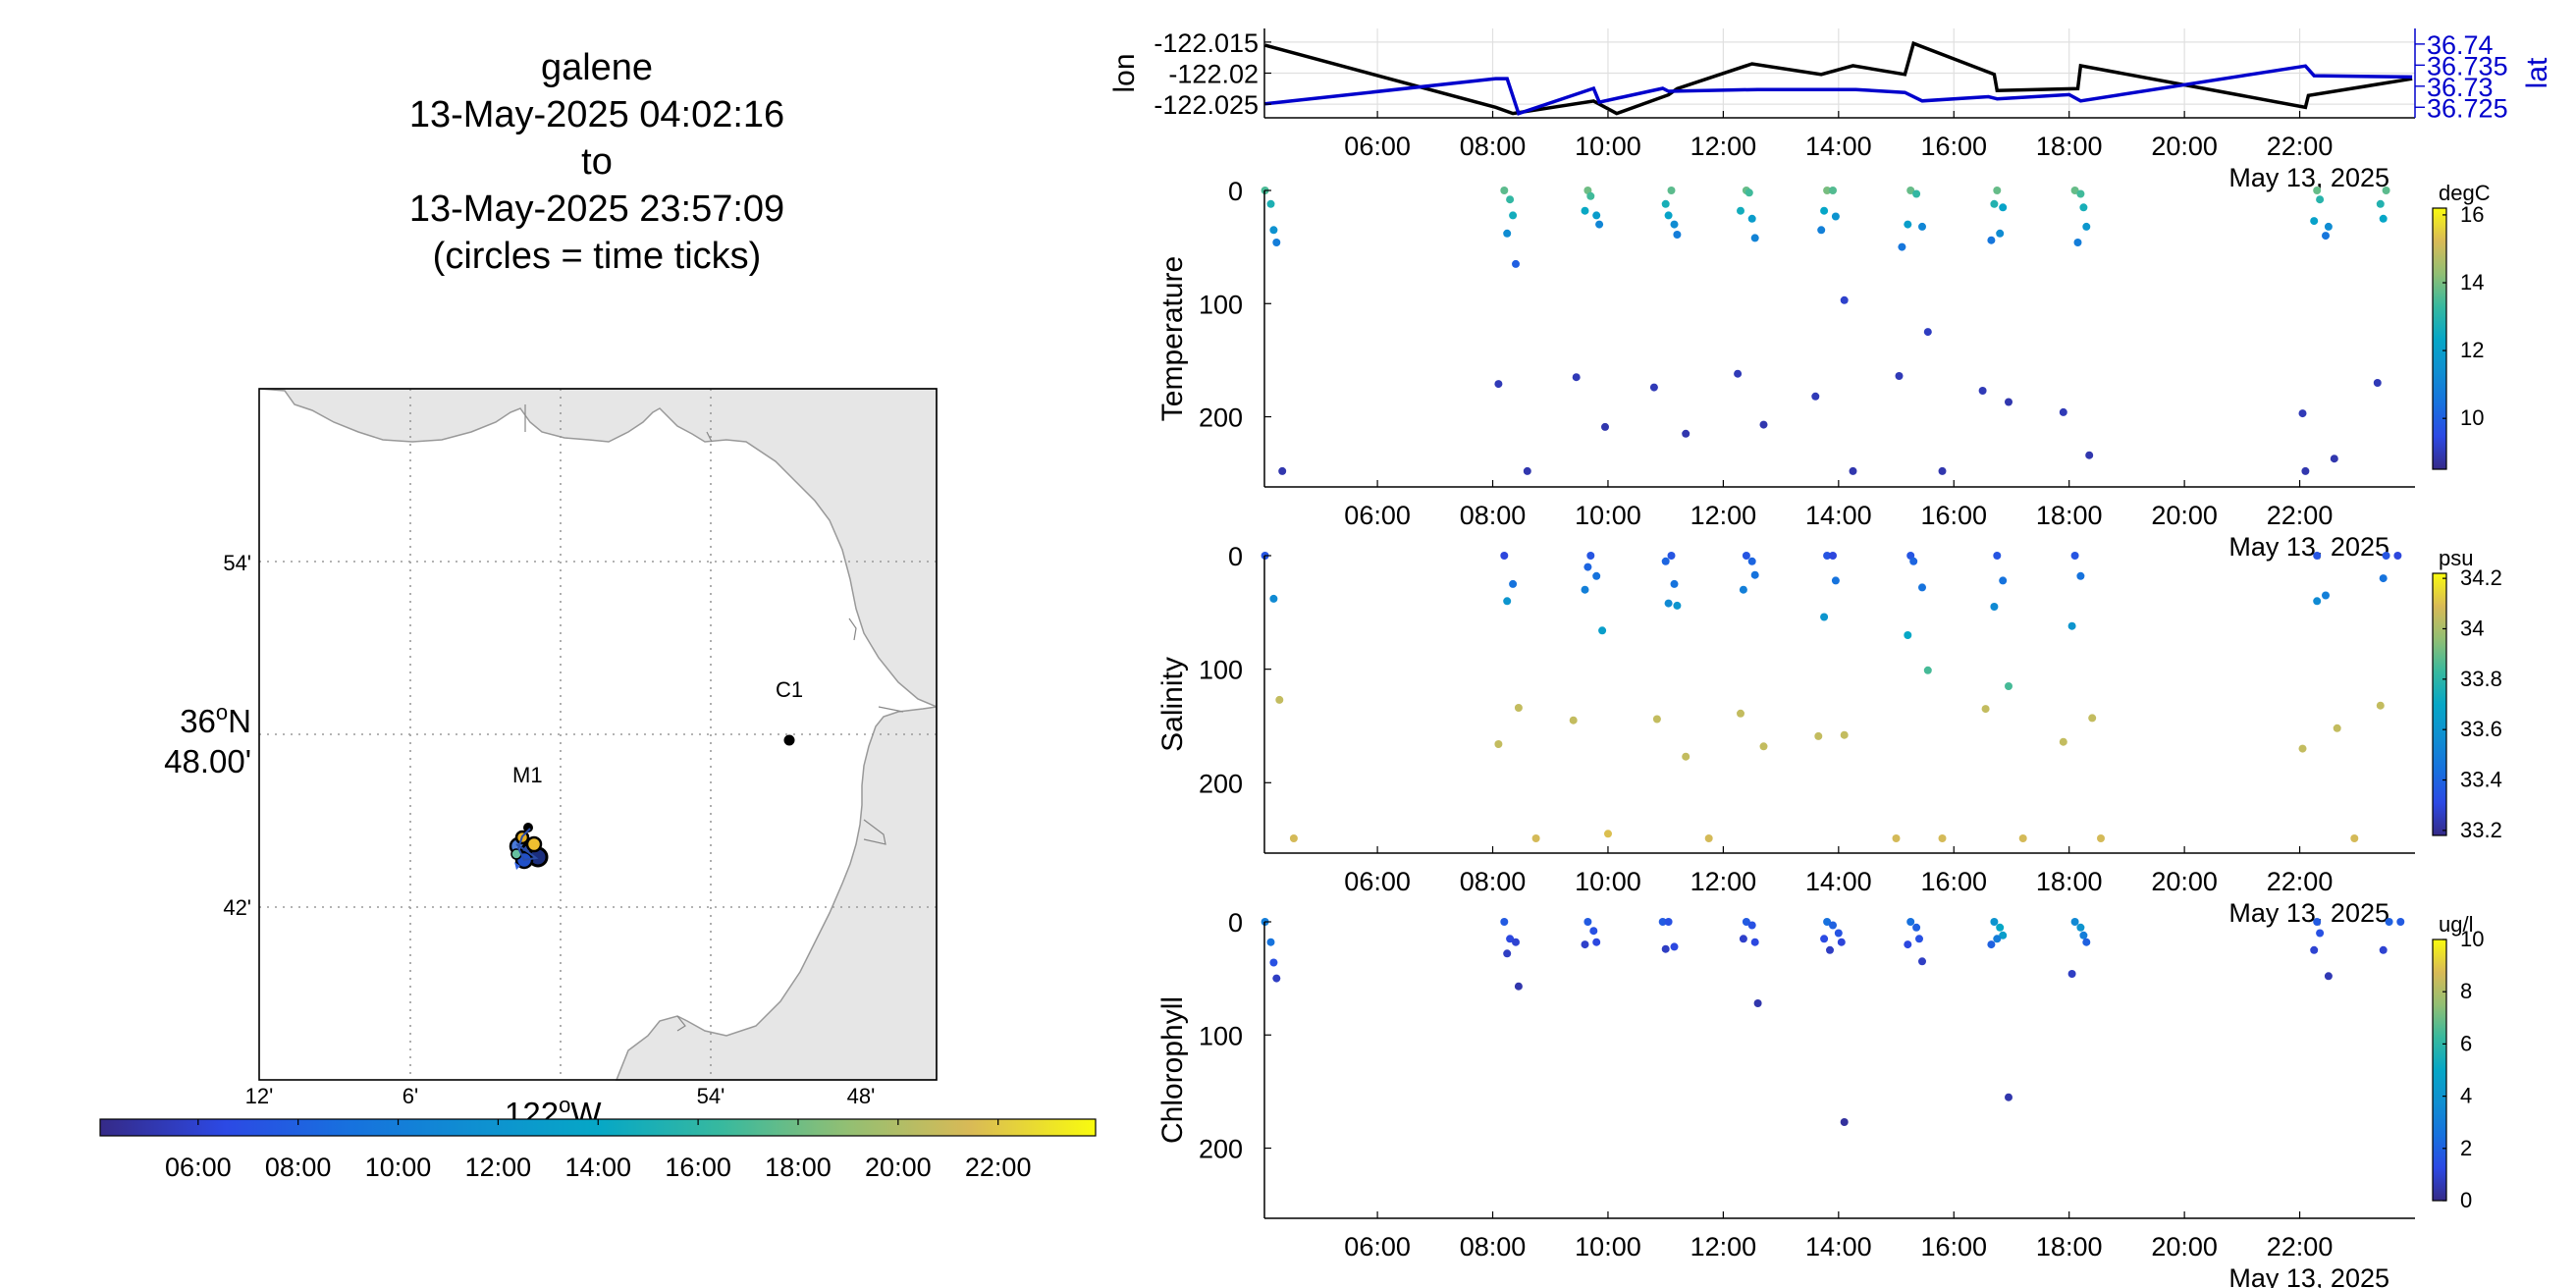 This screenshot has height=1288, width=2576. I want to click on position-grid, so click(1839, 73).